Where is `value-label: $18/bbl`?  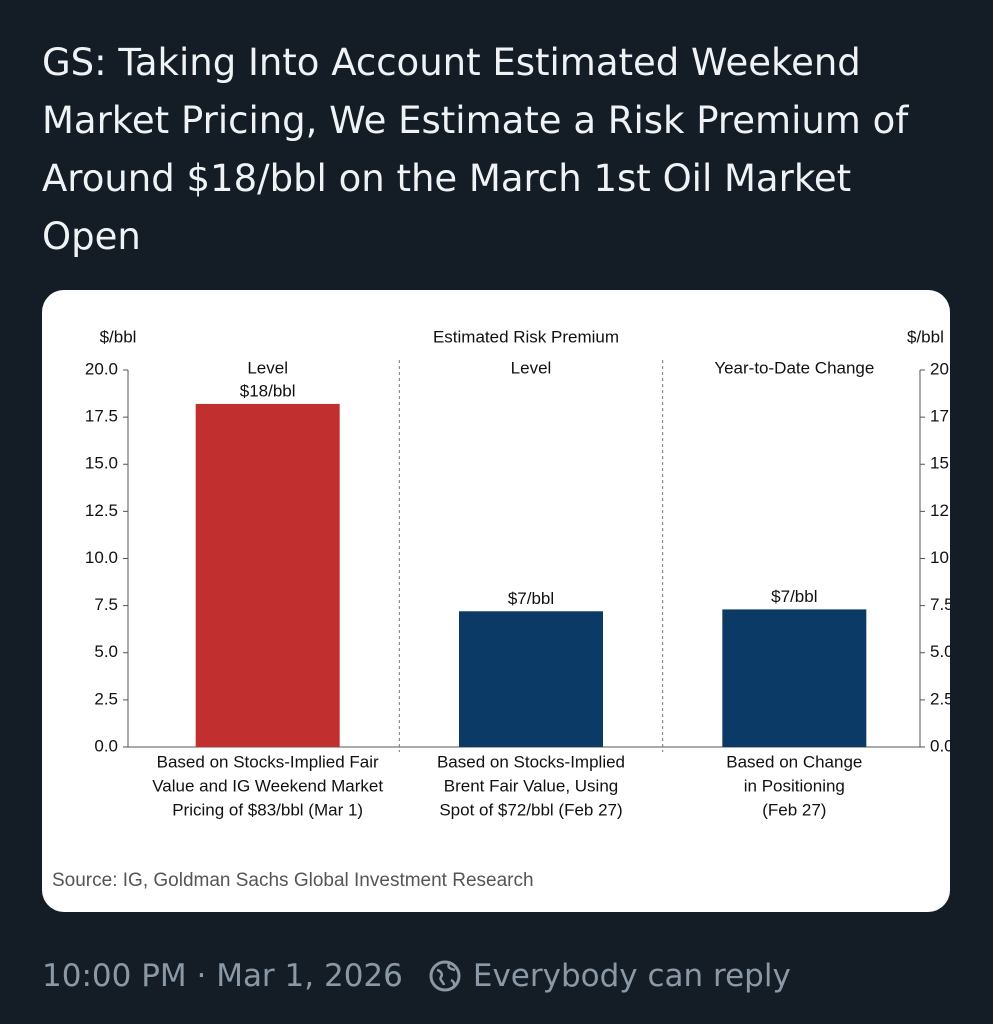 value-label: $18/bbl is located at coordinates (268, 390).